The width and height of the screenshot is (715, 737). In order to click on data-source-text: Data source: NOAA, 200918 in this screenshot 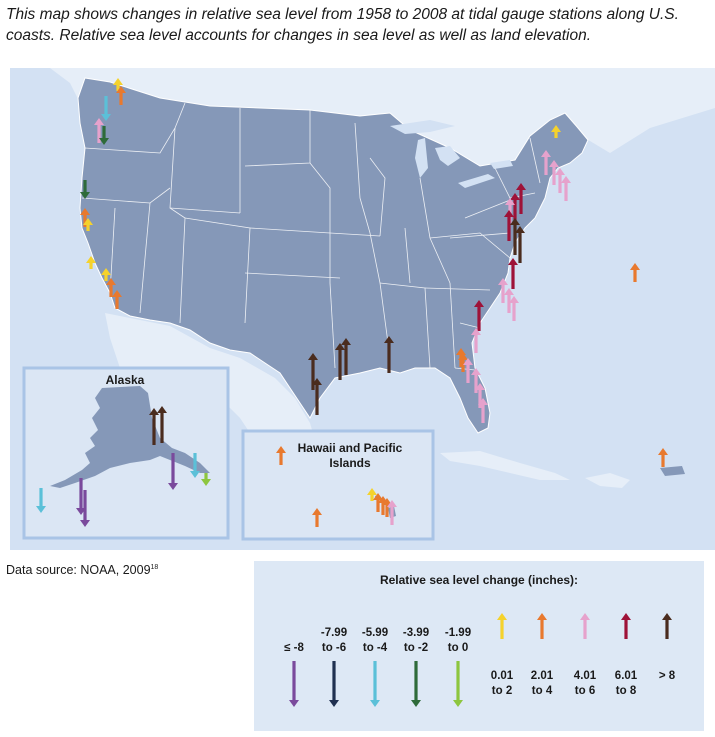, I will do `click(82, 570)`.